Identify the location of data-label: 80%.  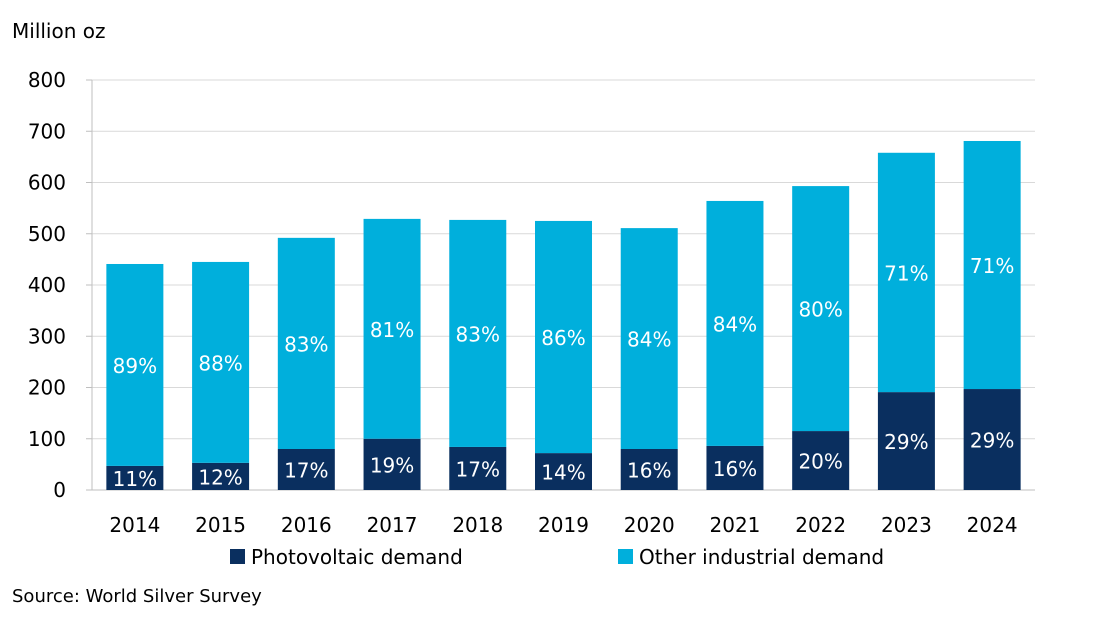
(820, 310).